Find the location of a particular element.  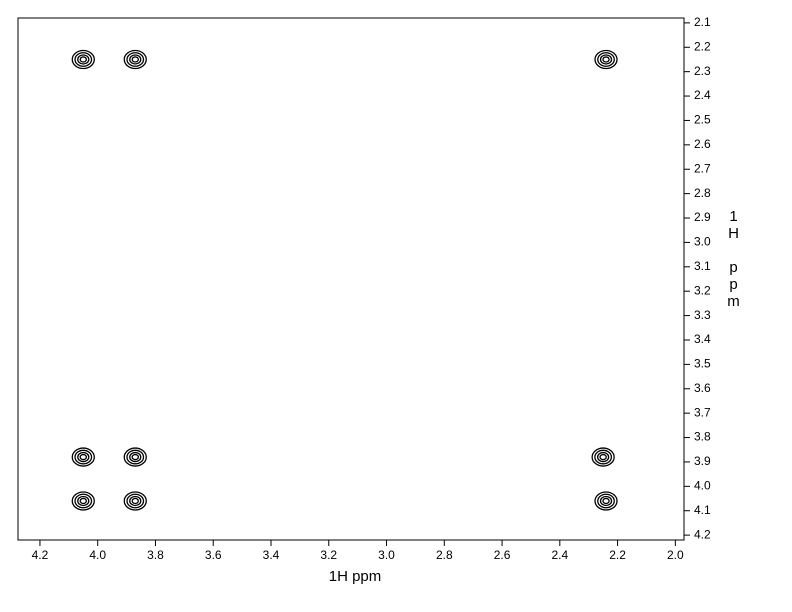

x-tick-label: 3.4 is located at coordinates (271, 555).